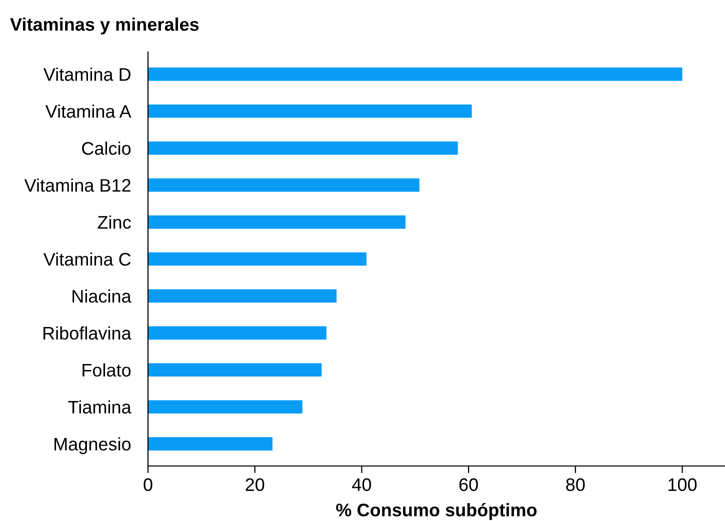 The image size is (725, 521). What do you see at coordinates (87, 259) in the screenshot?
I see `y-tick-label: Vitamina C` at bounding box center [87, 259].